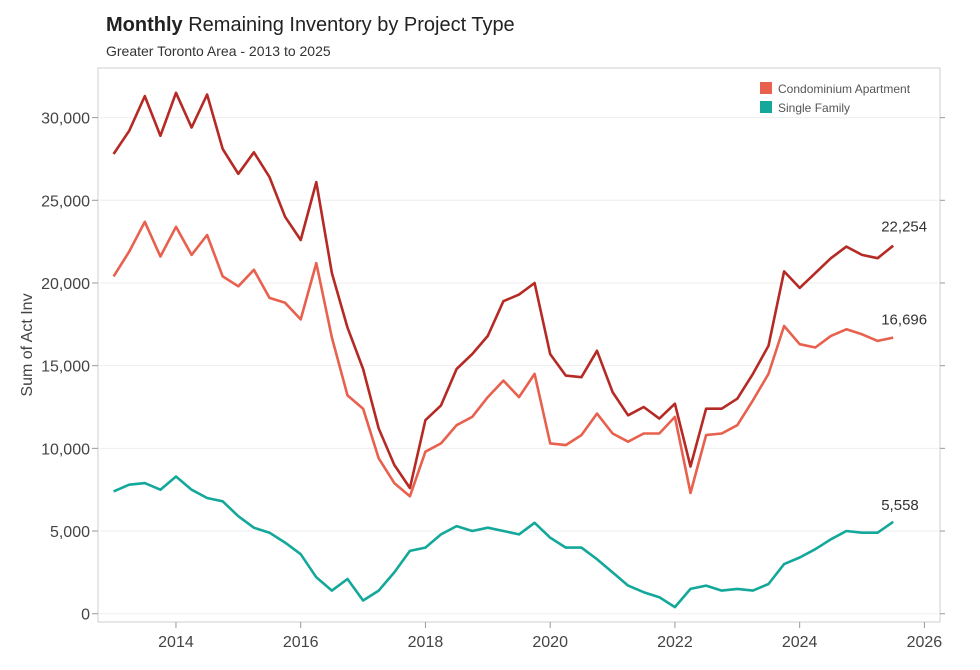 This screenshot has width=980, height=670. Describe the element at coordinates (301, 642) in the screenshot. I see `x-tick-label: 2016` at that location.